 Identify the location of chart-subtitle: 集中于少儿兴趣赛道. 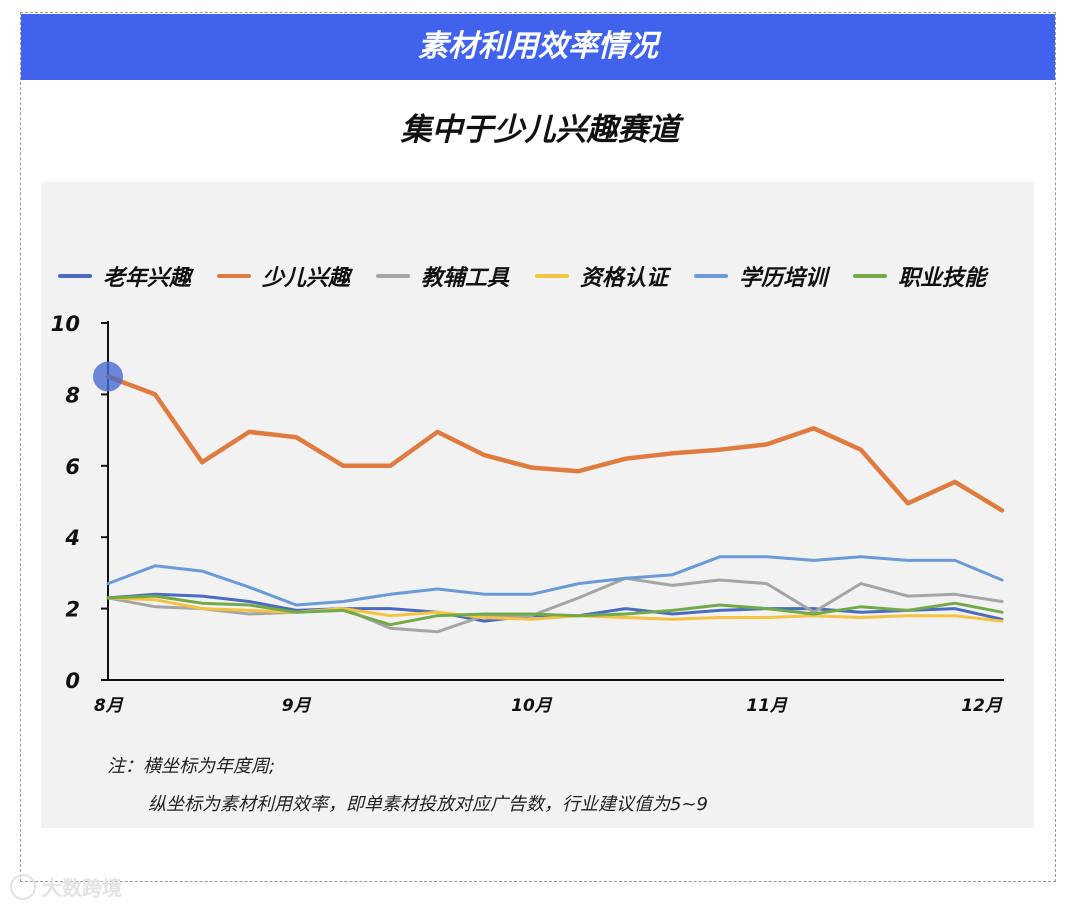
(540, 130).